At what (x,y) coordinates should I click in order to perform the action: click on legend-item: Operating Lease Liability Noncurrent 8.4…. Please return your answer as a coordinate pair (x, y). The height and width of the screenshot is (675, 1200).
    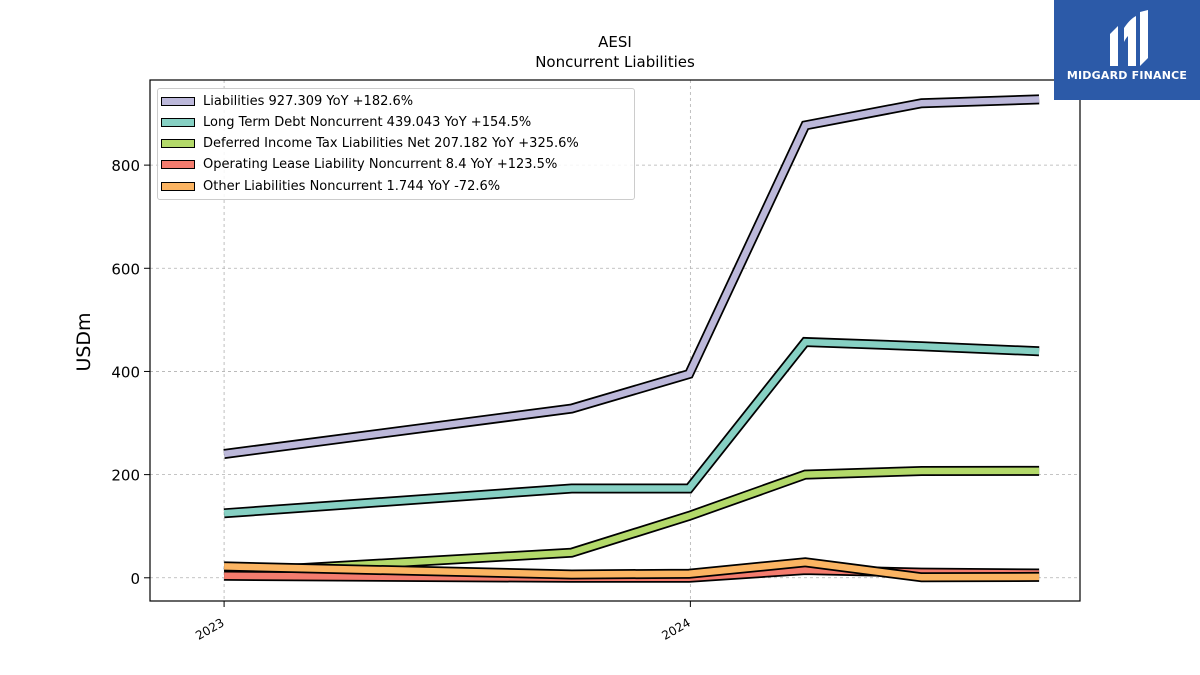
    Looking at the image, I should click on (357, 165).